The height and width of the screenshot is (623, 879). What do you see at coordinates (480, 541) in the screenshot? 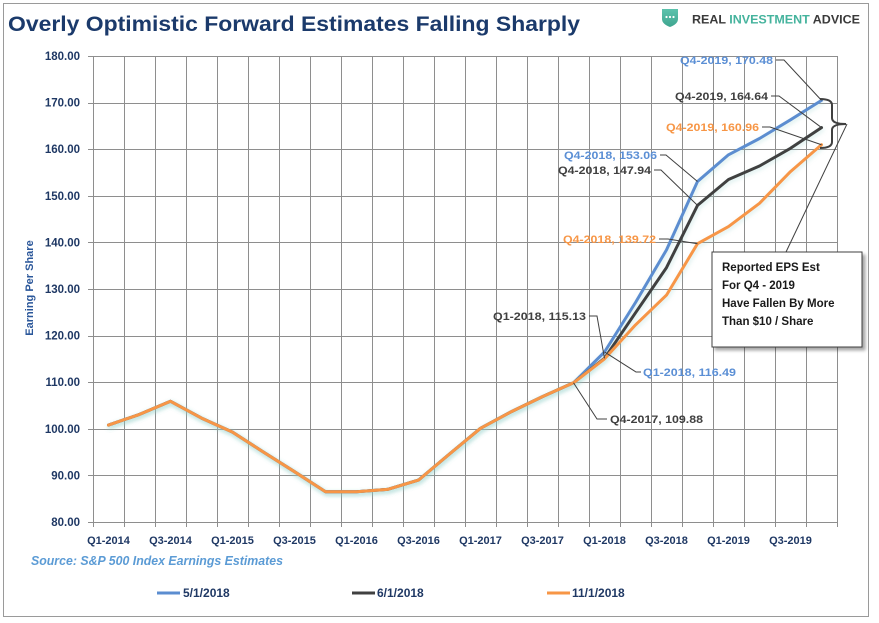
I see `x-tick-label: Q1-2017` at bounding box center [480, 541].